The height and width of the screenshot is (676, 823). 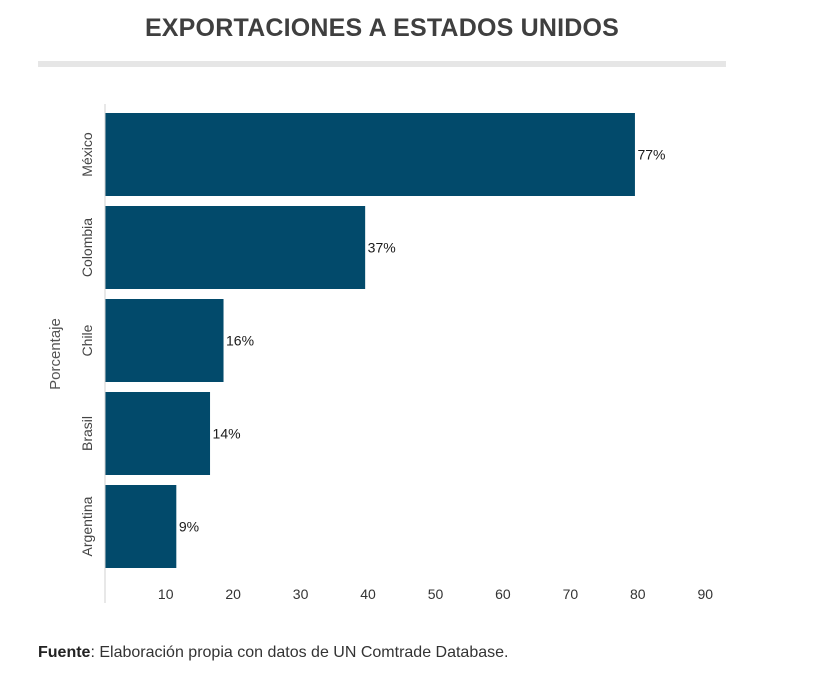 What do you see at coordinates (382, 248) in the screenshot?
I see `data-label-2: 37%` at bounding box center [382, 248].